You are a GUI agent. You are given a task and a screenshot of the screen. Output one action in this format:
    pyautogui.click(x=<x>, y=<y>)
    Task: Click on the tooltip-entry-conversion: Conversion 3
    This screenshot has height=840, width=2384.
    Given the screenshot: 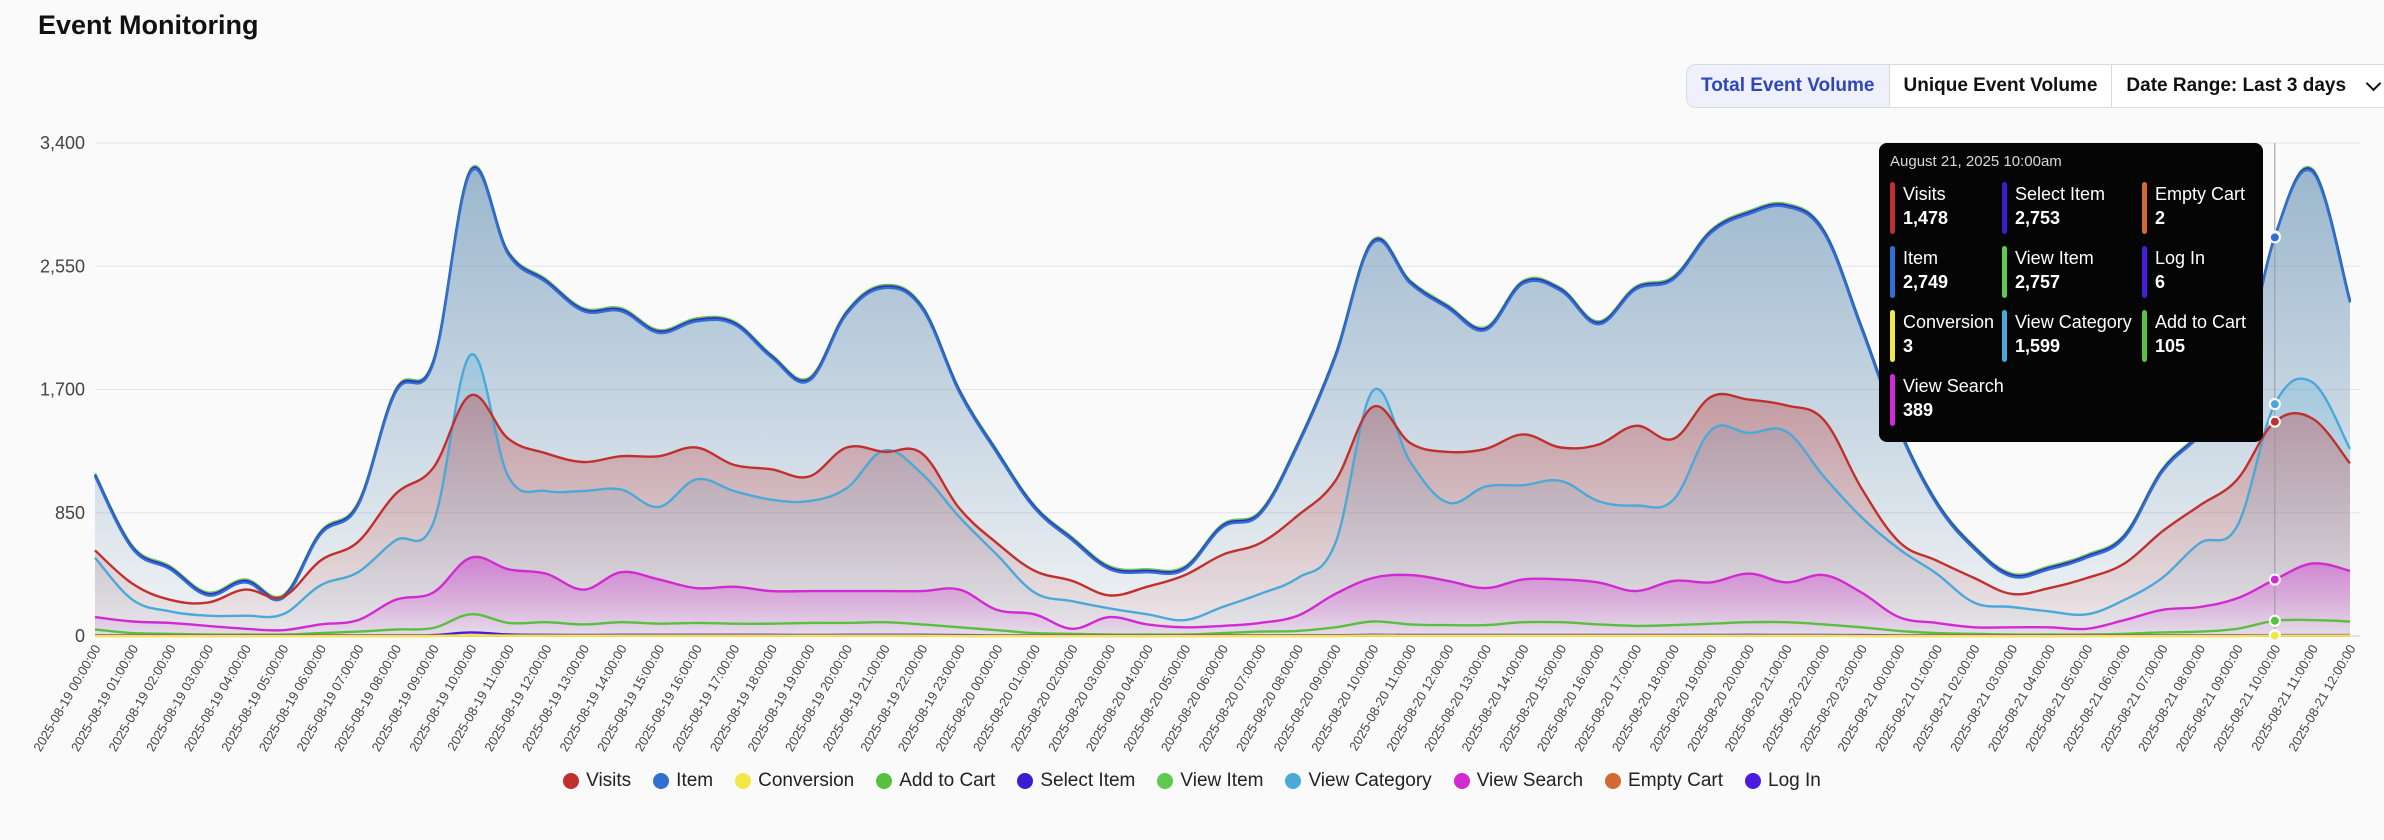 What is the action you would take?
    pyautogui.click(x=1946, y=342)
    